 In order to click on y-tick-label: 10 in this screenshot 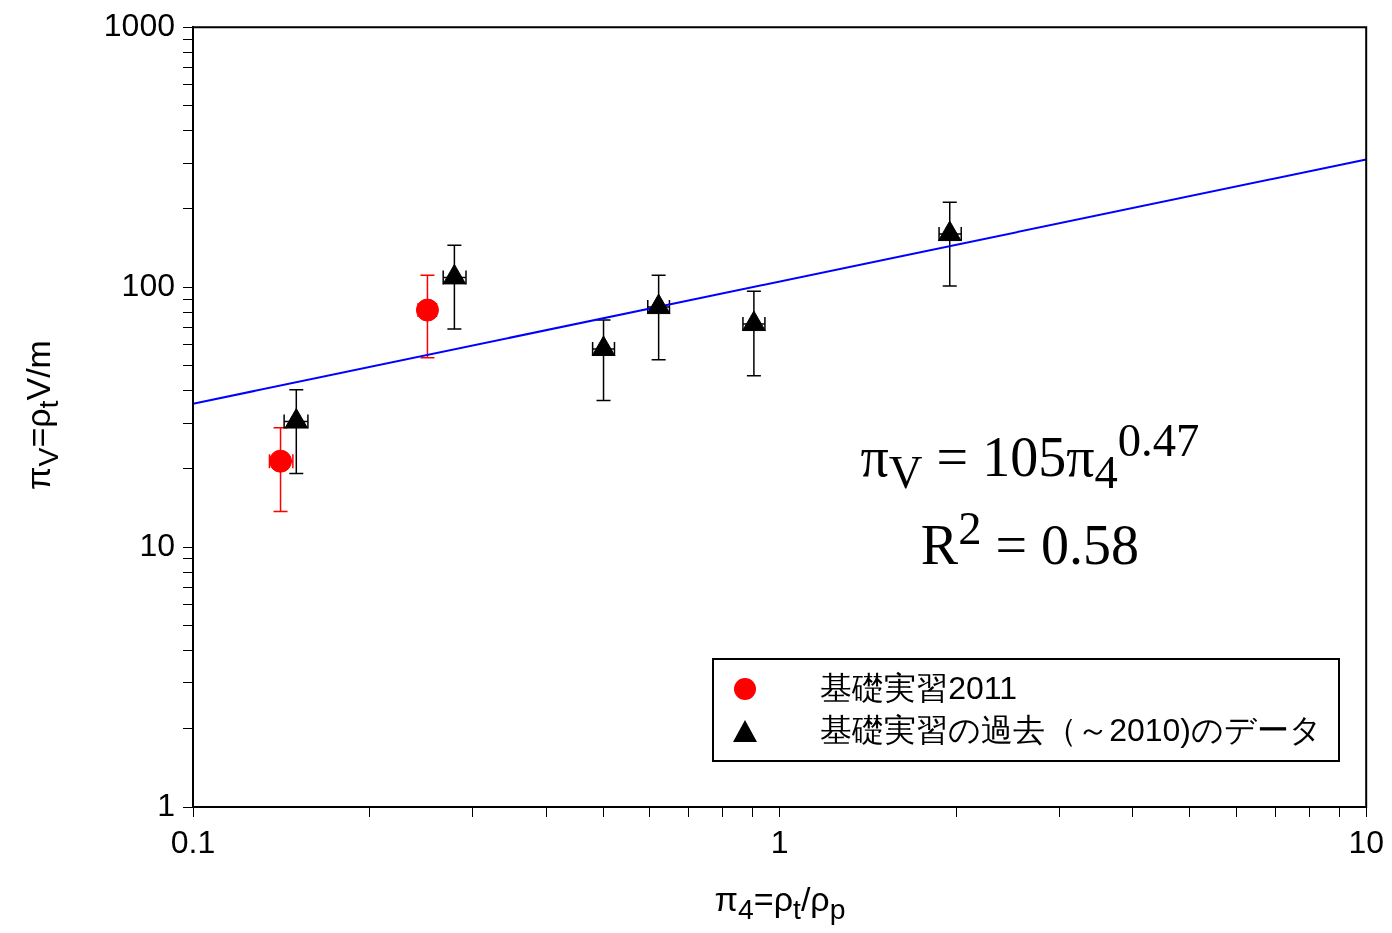, I will do `click(157, 544)`.